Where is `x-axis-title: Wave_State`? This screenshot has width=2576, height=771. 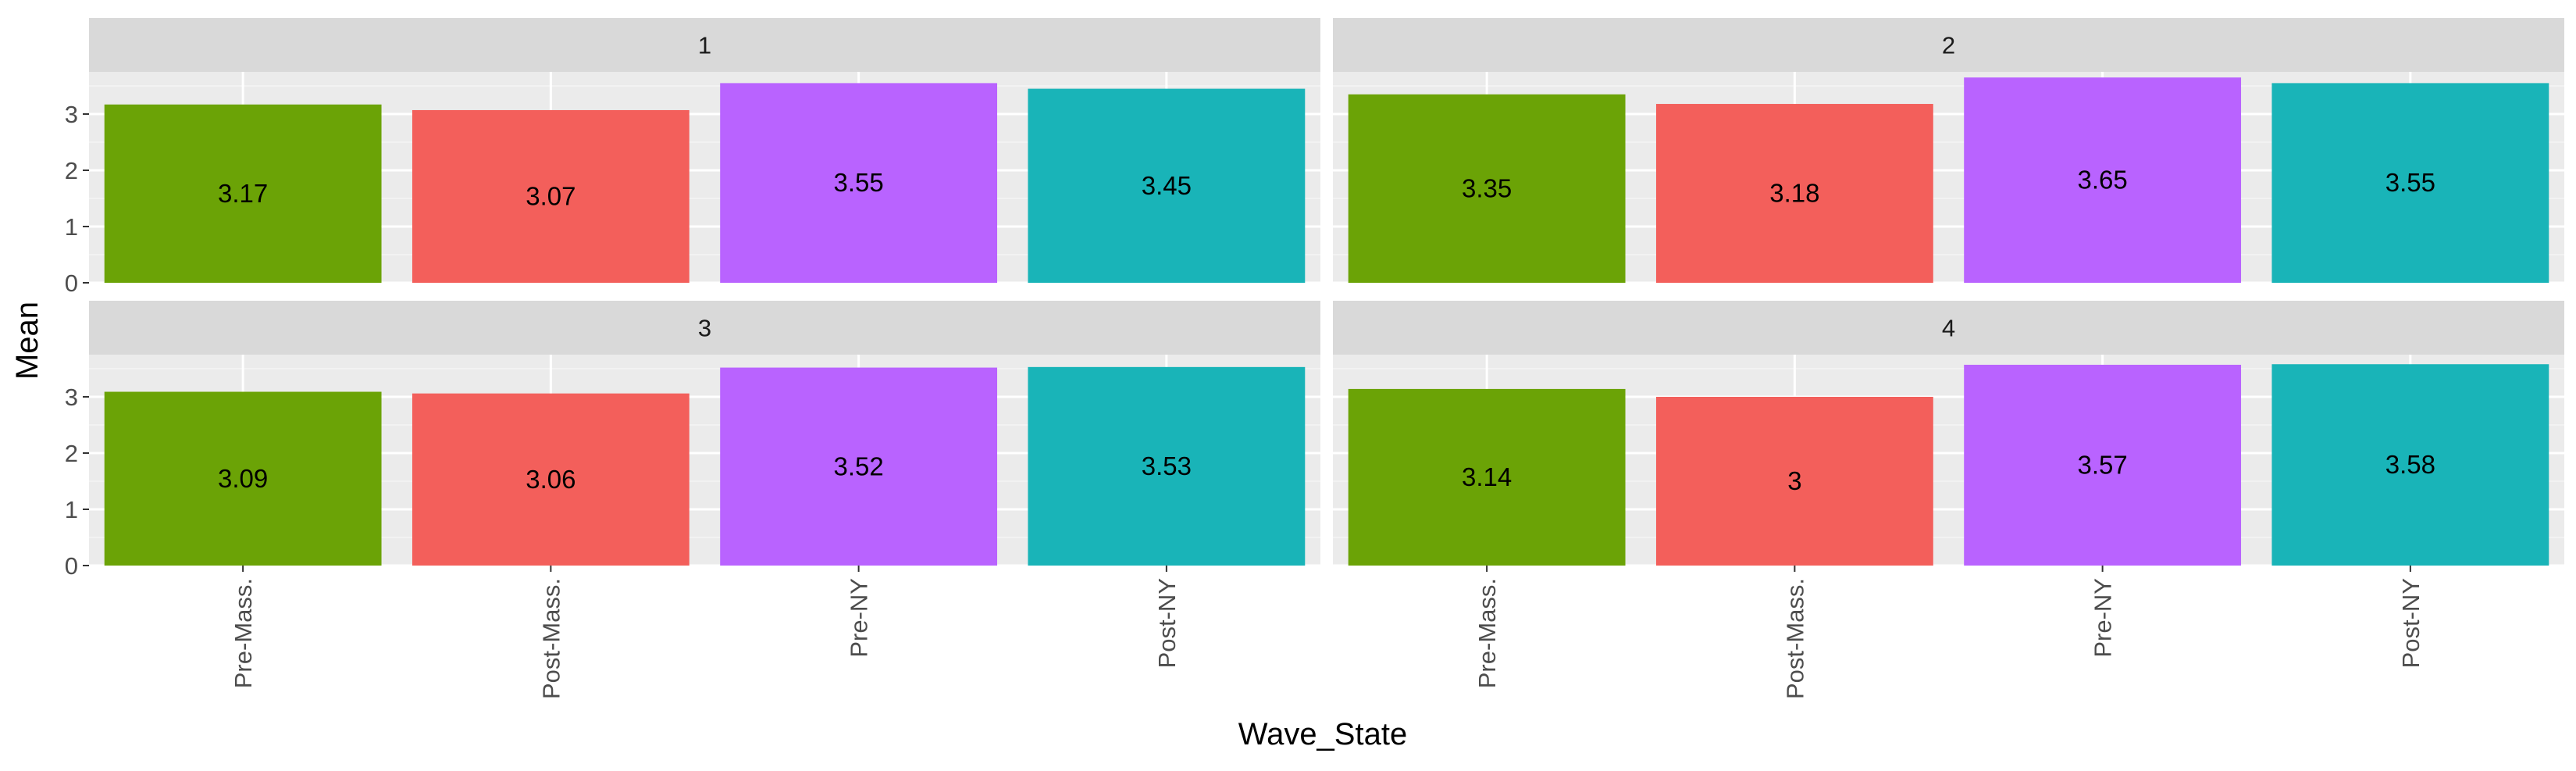 x-axis-title: Wave_State is located at coordinates (1322, 734).